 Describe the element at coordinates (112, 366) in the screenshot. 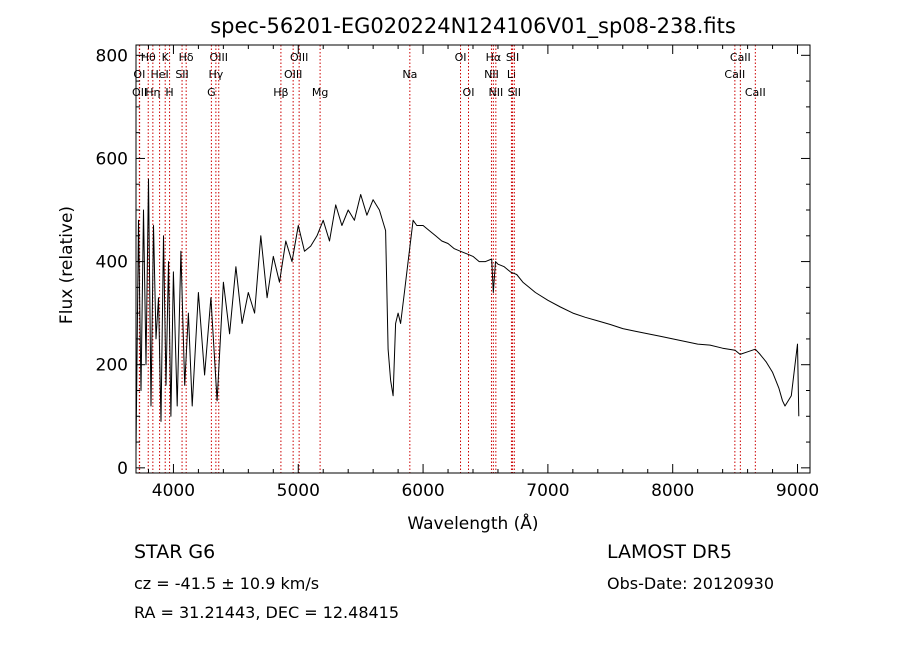

I see `y-tick-label: 200` at that location.